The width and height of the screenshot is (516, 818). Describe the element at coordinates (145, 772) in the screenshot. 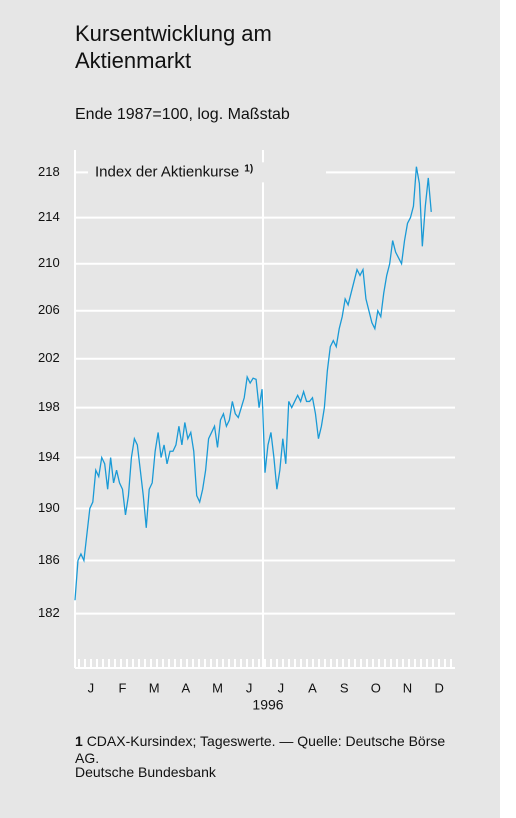

I see `source: Deutsche Bundesbank` at that location.